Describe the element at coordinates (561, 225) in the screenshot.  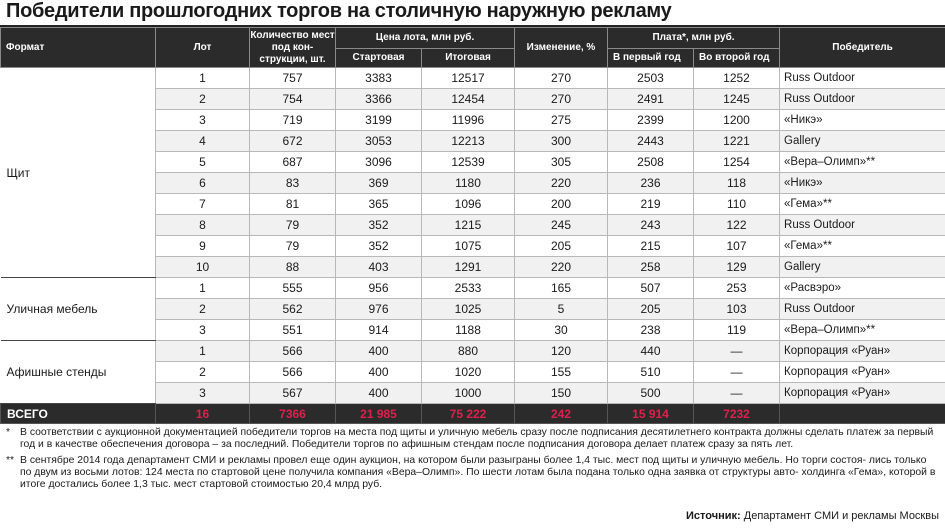
I see `change-cell: 245` at that location.